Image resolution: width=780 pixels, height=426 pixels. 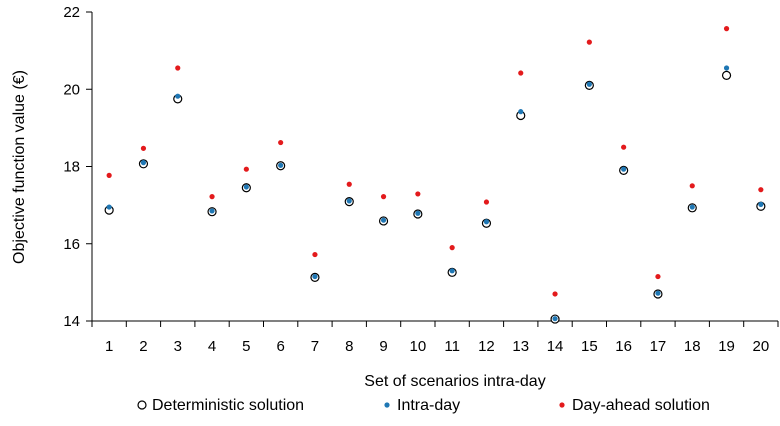 I want to click on x-tick-label: 2, so click(x=143, y=346).